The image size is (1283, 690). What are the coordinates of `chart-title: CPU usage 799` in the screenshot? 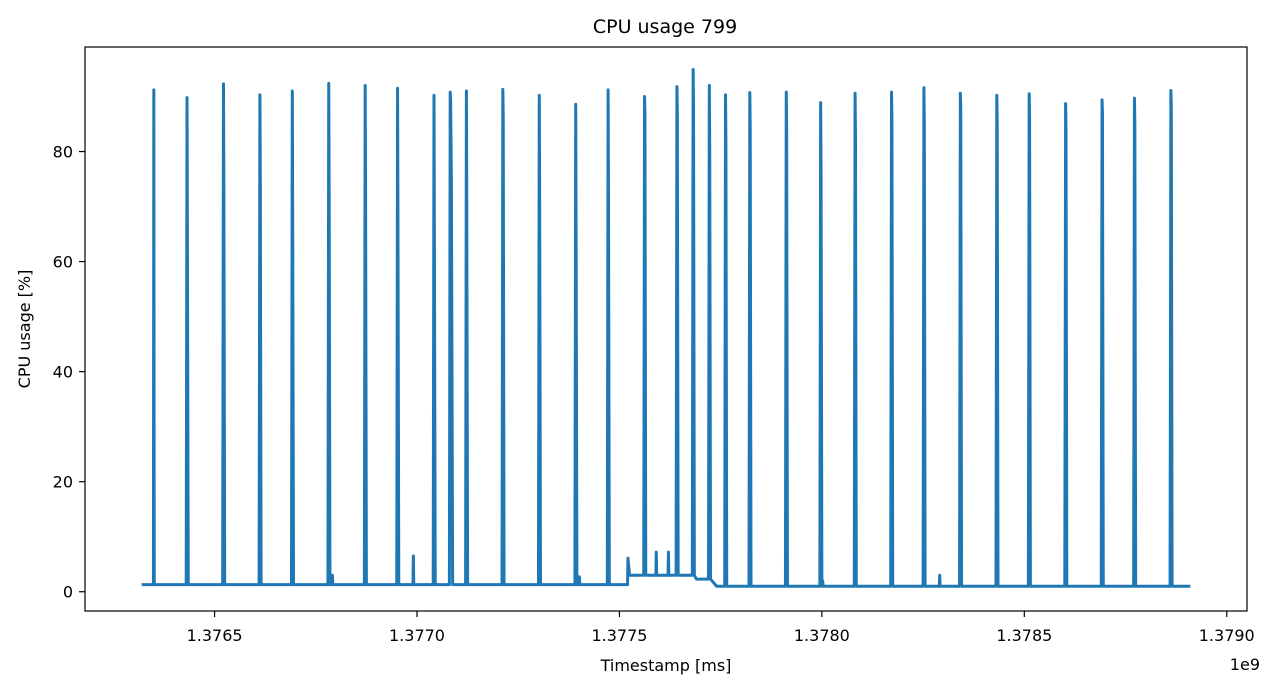 It's located at (665, 27).